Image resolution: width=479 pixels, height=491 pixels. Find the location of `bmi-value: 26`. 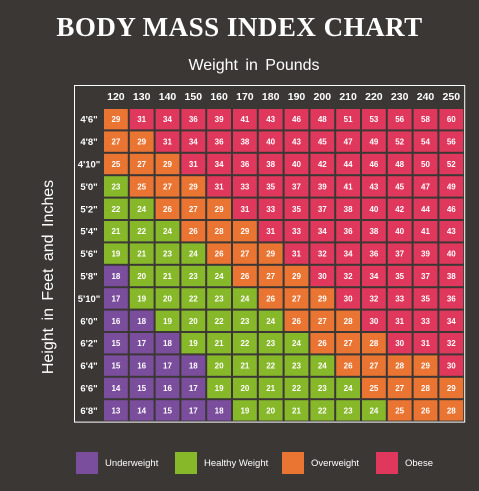

bmi-value: 26 is located at coordinates (193, 231).